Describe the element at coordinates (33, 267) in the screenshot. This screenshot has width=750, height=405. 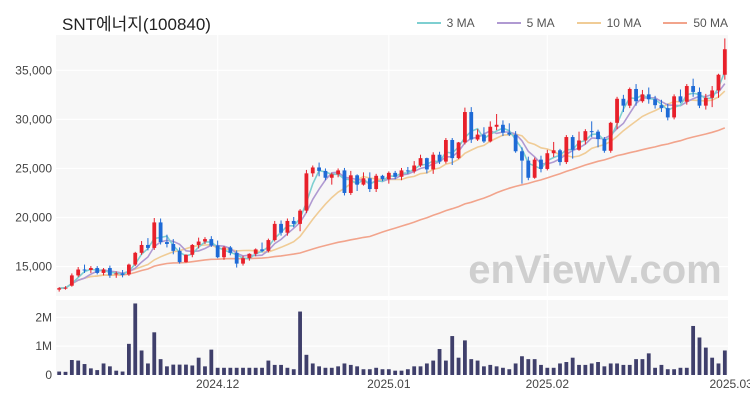
I see `price-tick-label: 15,000` at that location.